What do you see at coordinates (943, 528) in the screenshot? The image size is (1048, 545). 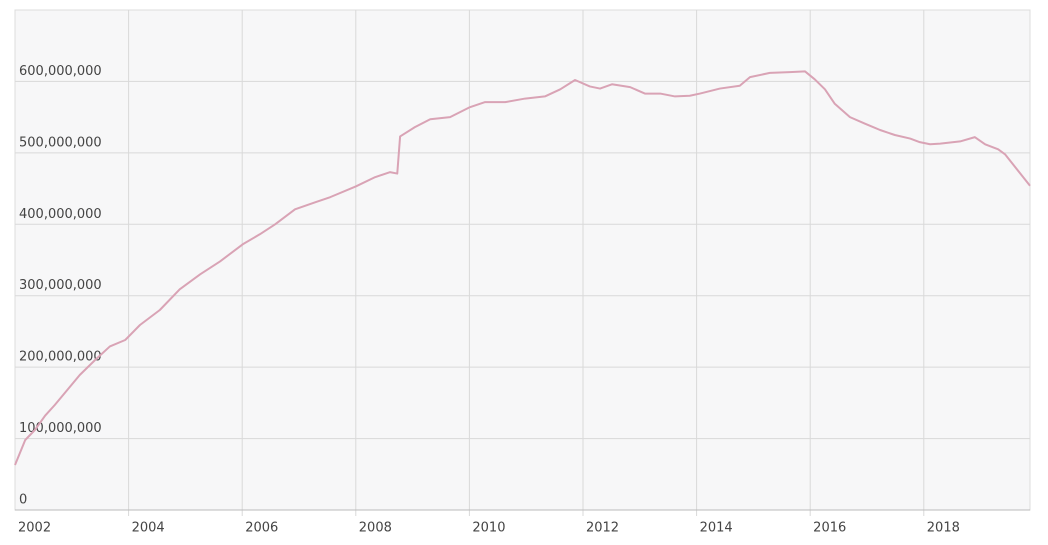 I see `x-tick-label: 2018` at bounding box center [943, 528].